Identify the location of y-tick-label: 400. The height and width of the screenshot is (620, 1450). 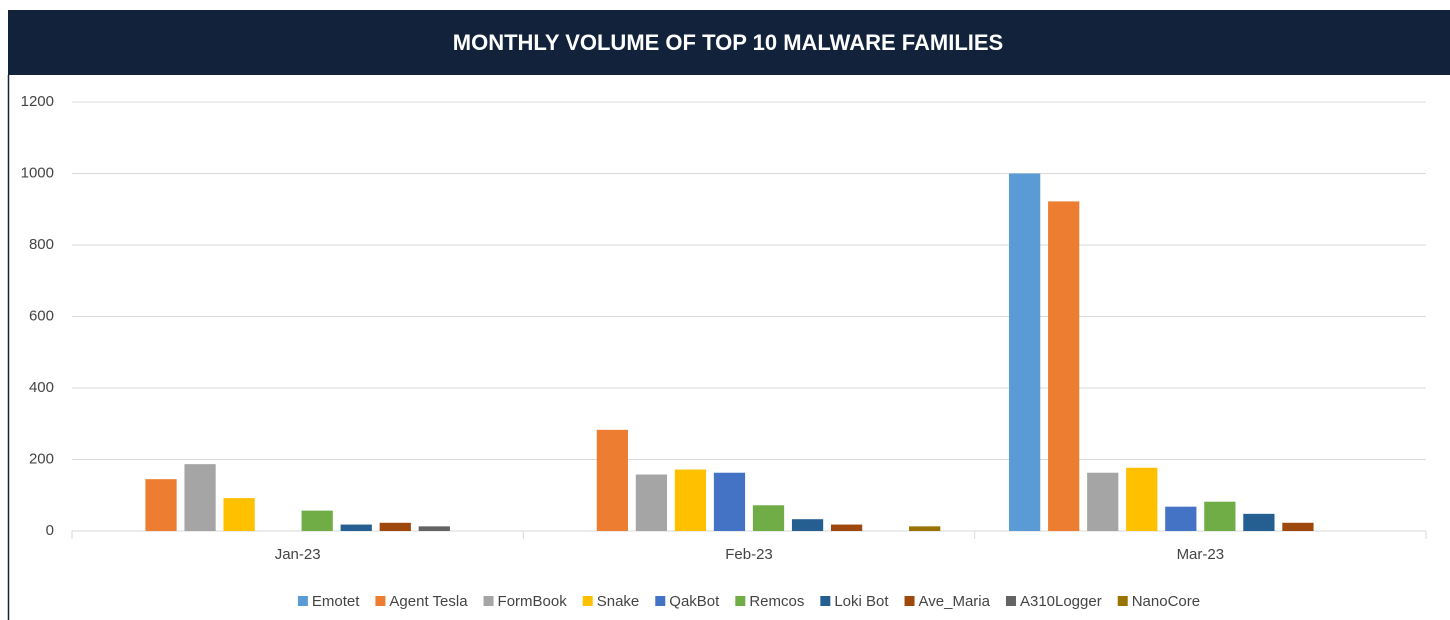
(41, 387).